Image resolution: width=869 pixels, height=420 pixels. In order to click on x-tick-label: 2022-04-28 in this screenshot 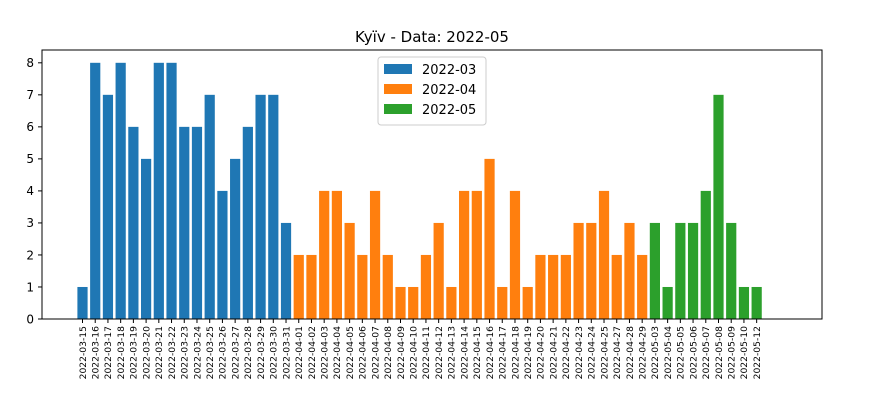, I will do `click(630, 353)`.